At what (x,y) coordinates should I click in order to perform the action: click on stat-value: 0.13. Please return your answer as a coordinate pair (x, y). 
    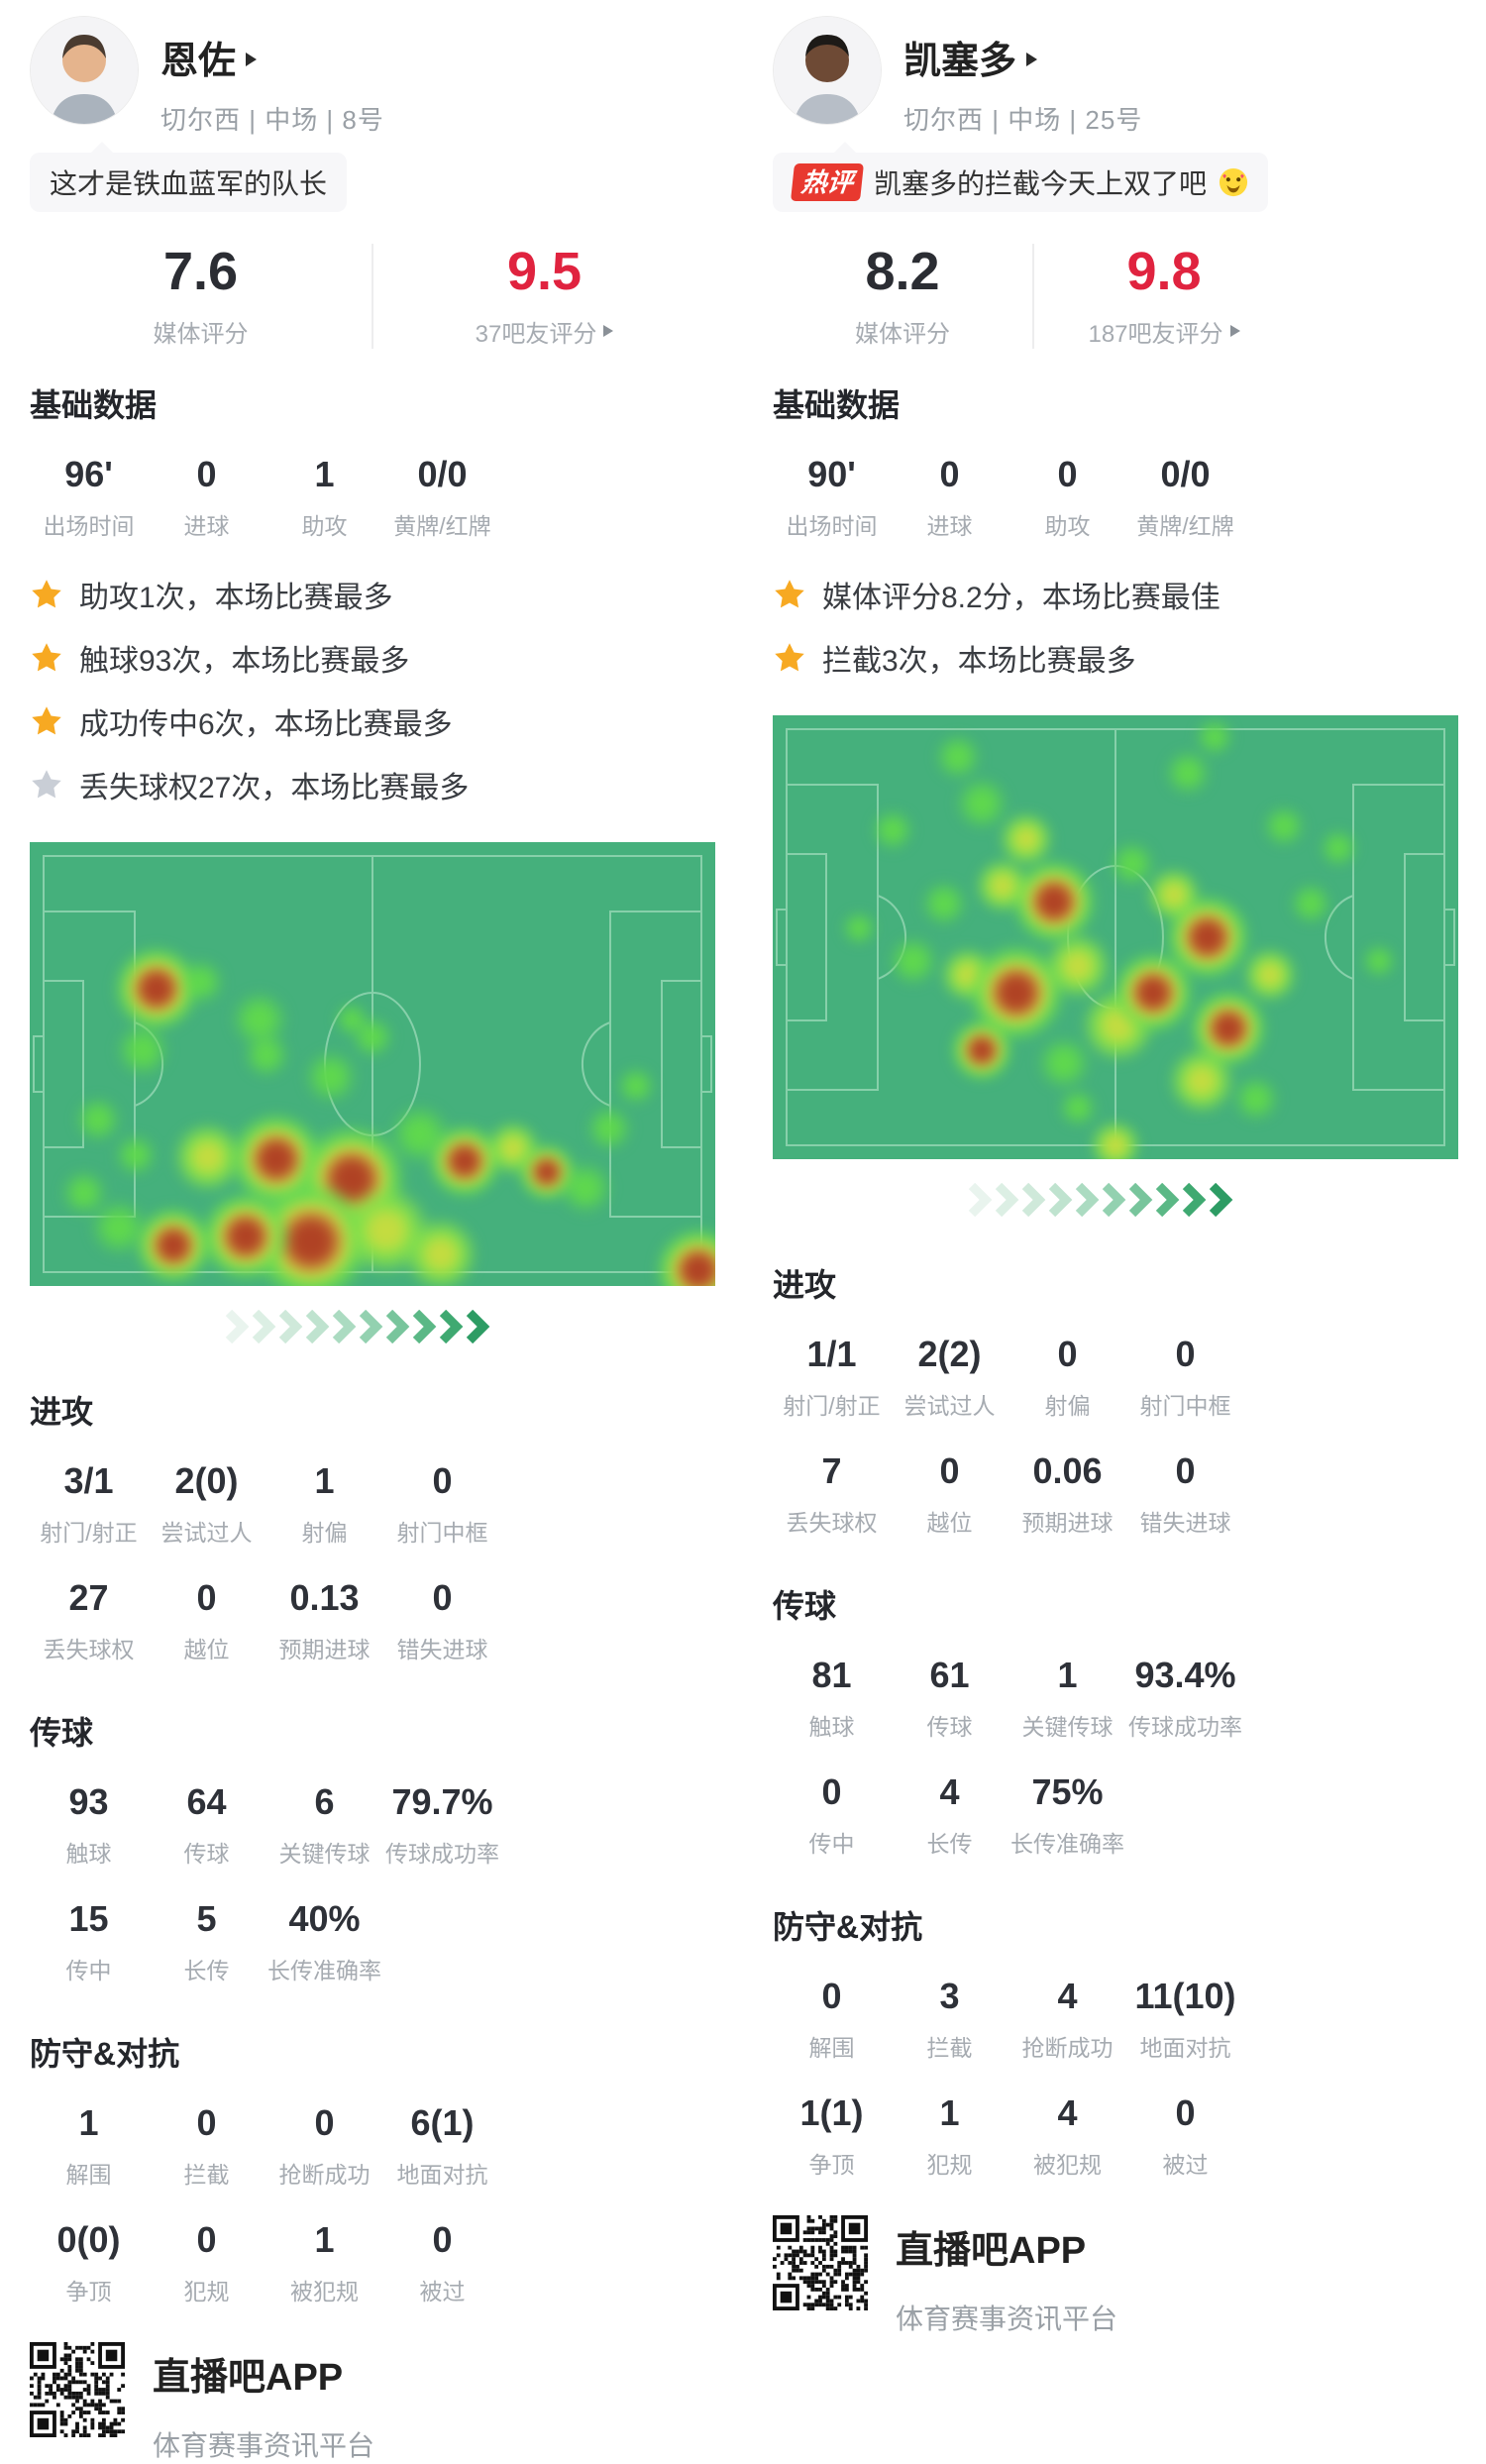
    Looking at the image, I should click on (324, 1597).